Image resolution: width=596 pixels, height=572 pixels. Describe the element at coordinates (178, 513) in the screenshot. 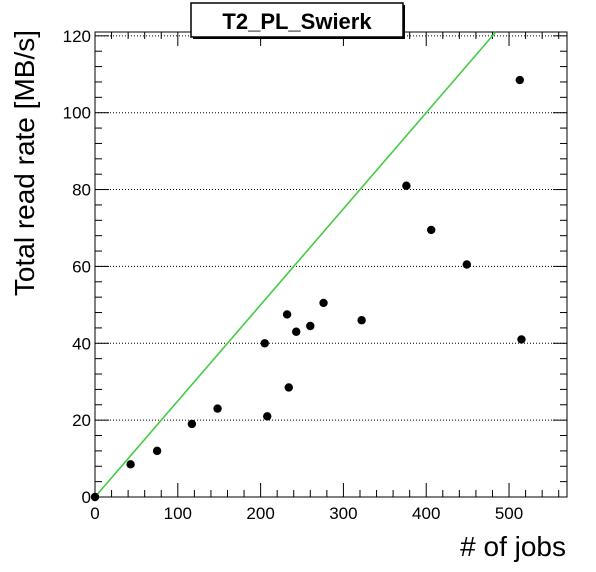

I see `x-tick-label: 100` at that location.